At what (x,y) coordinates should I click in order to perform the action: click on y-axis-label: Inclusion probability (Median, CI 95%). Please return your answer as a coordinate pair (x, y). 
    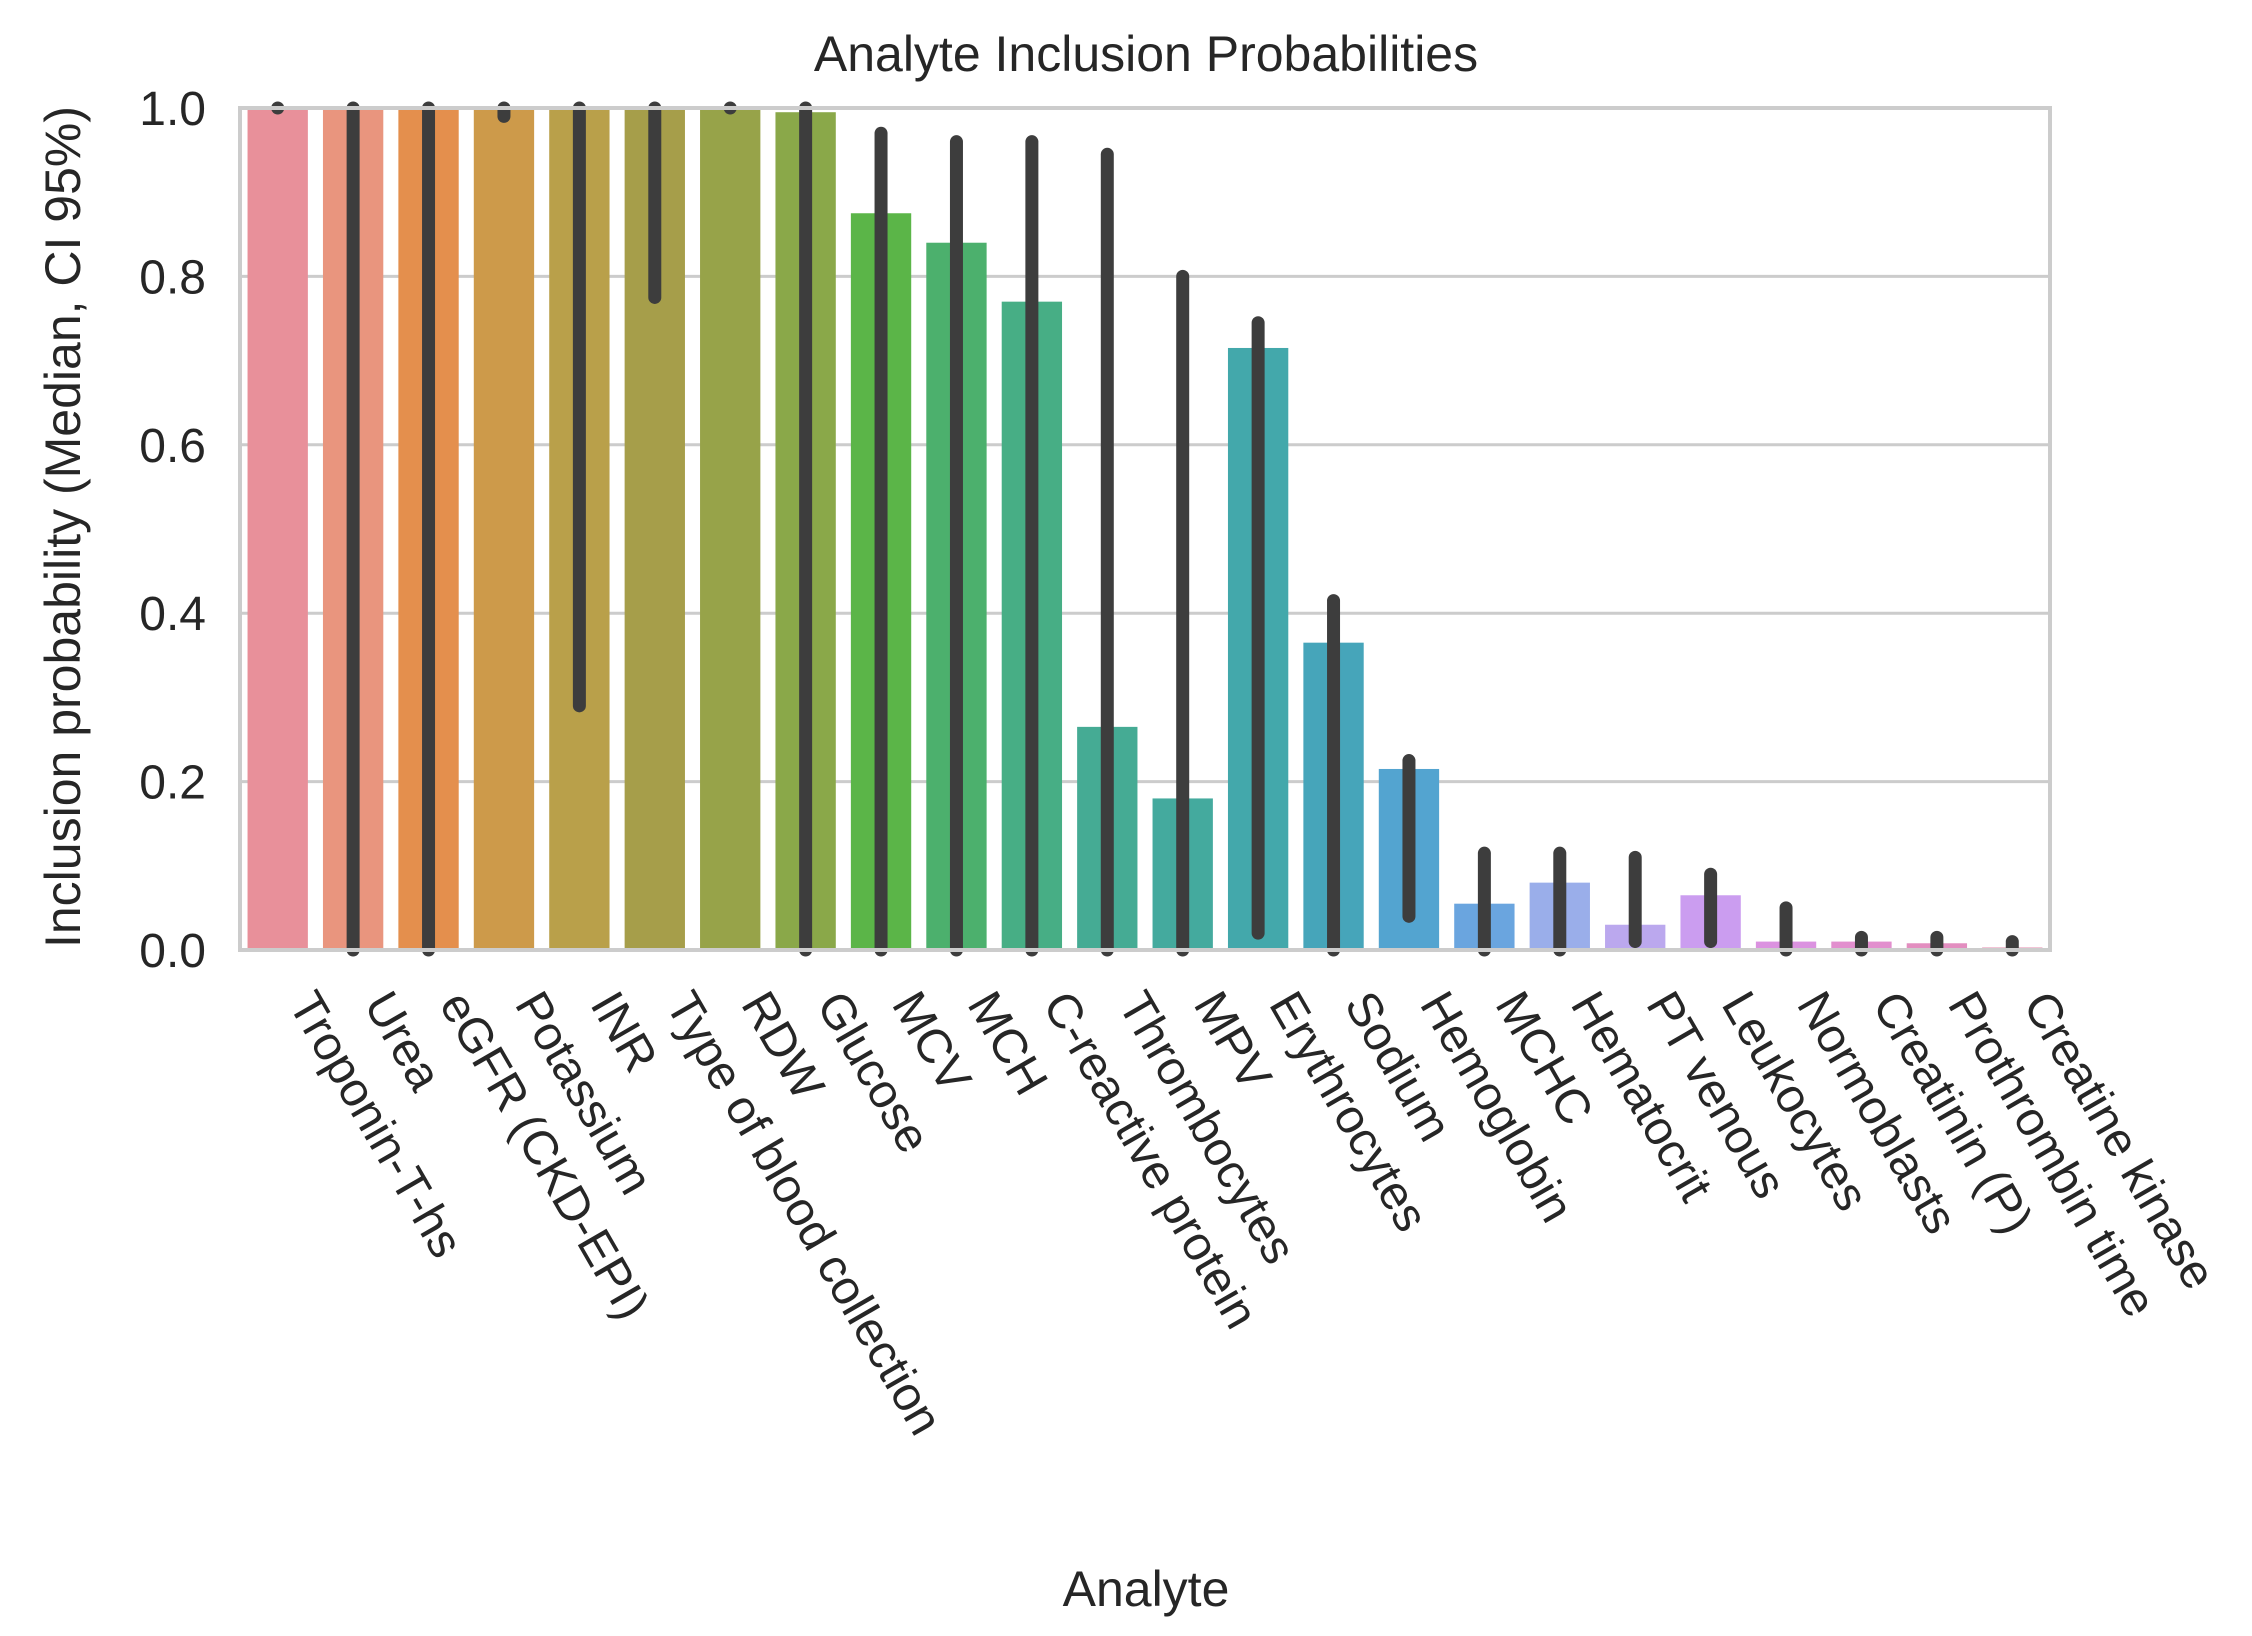
    Looking at the image, I should click on (63, 527).